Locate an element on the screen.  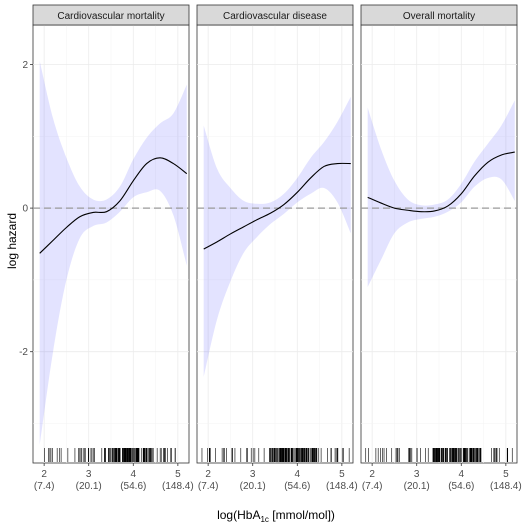
facet-strip-title: Cardiovascular mortality is located at coordinates (110, 16).